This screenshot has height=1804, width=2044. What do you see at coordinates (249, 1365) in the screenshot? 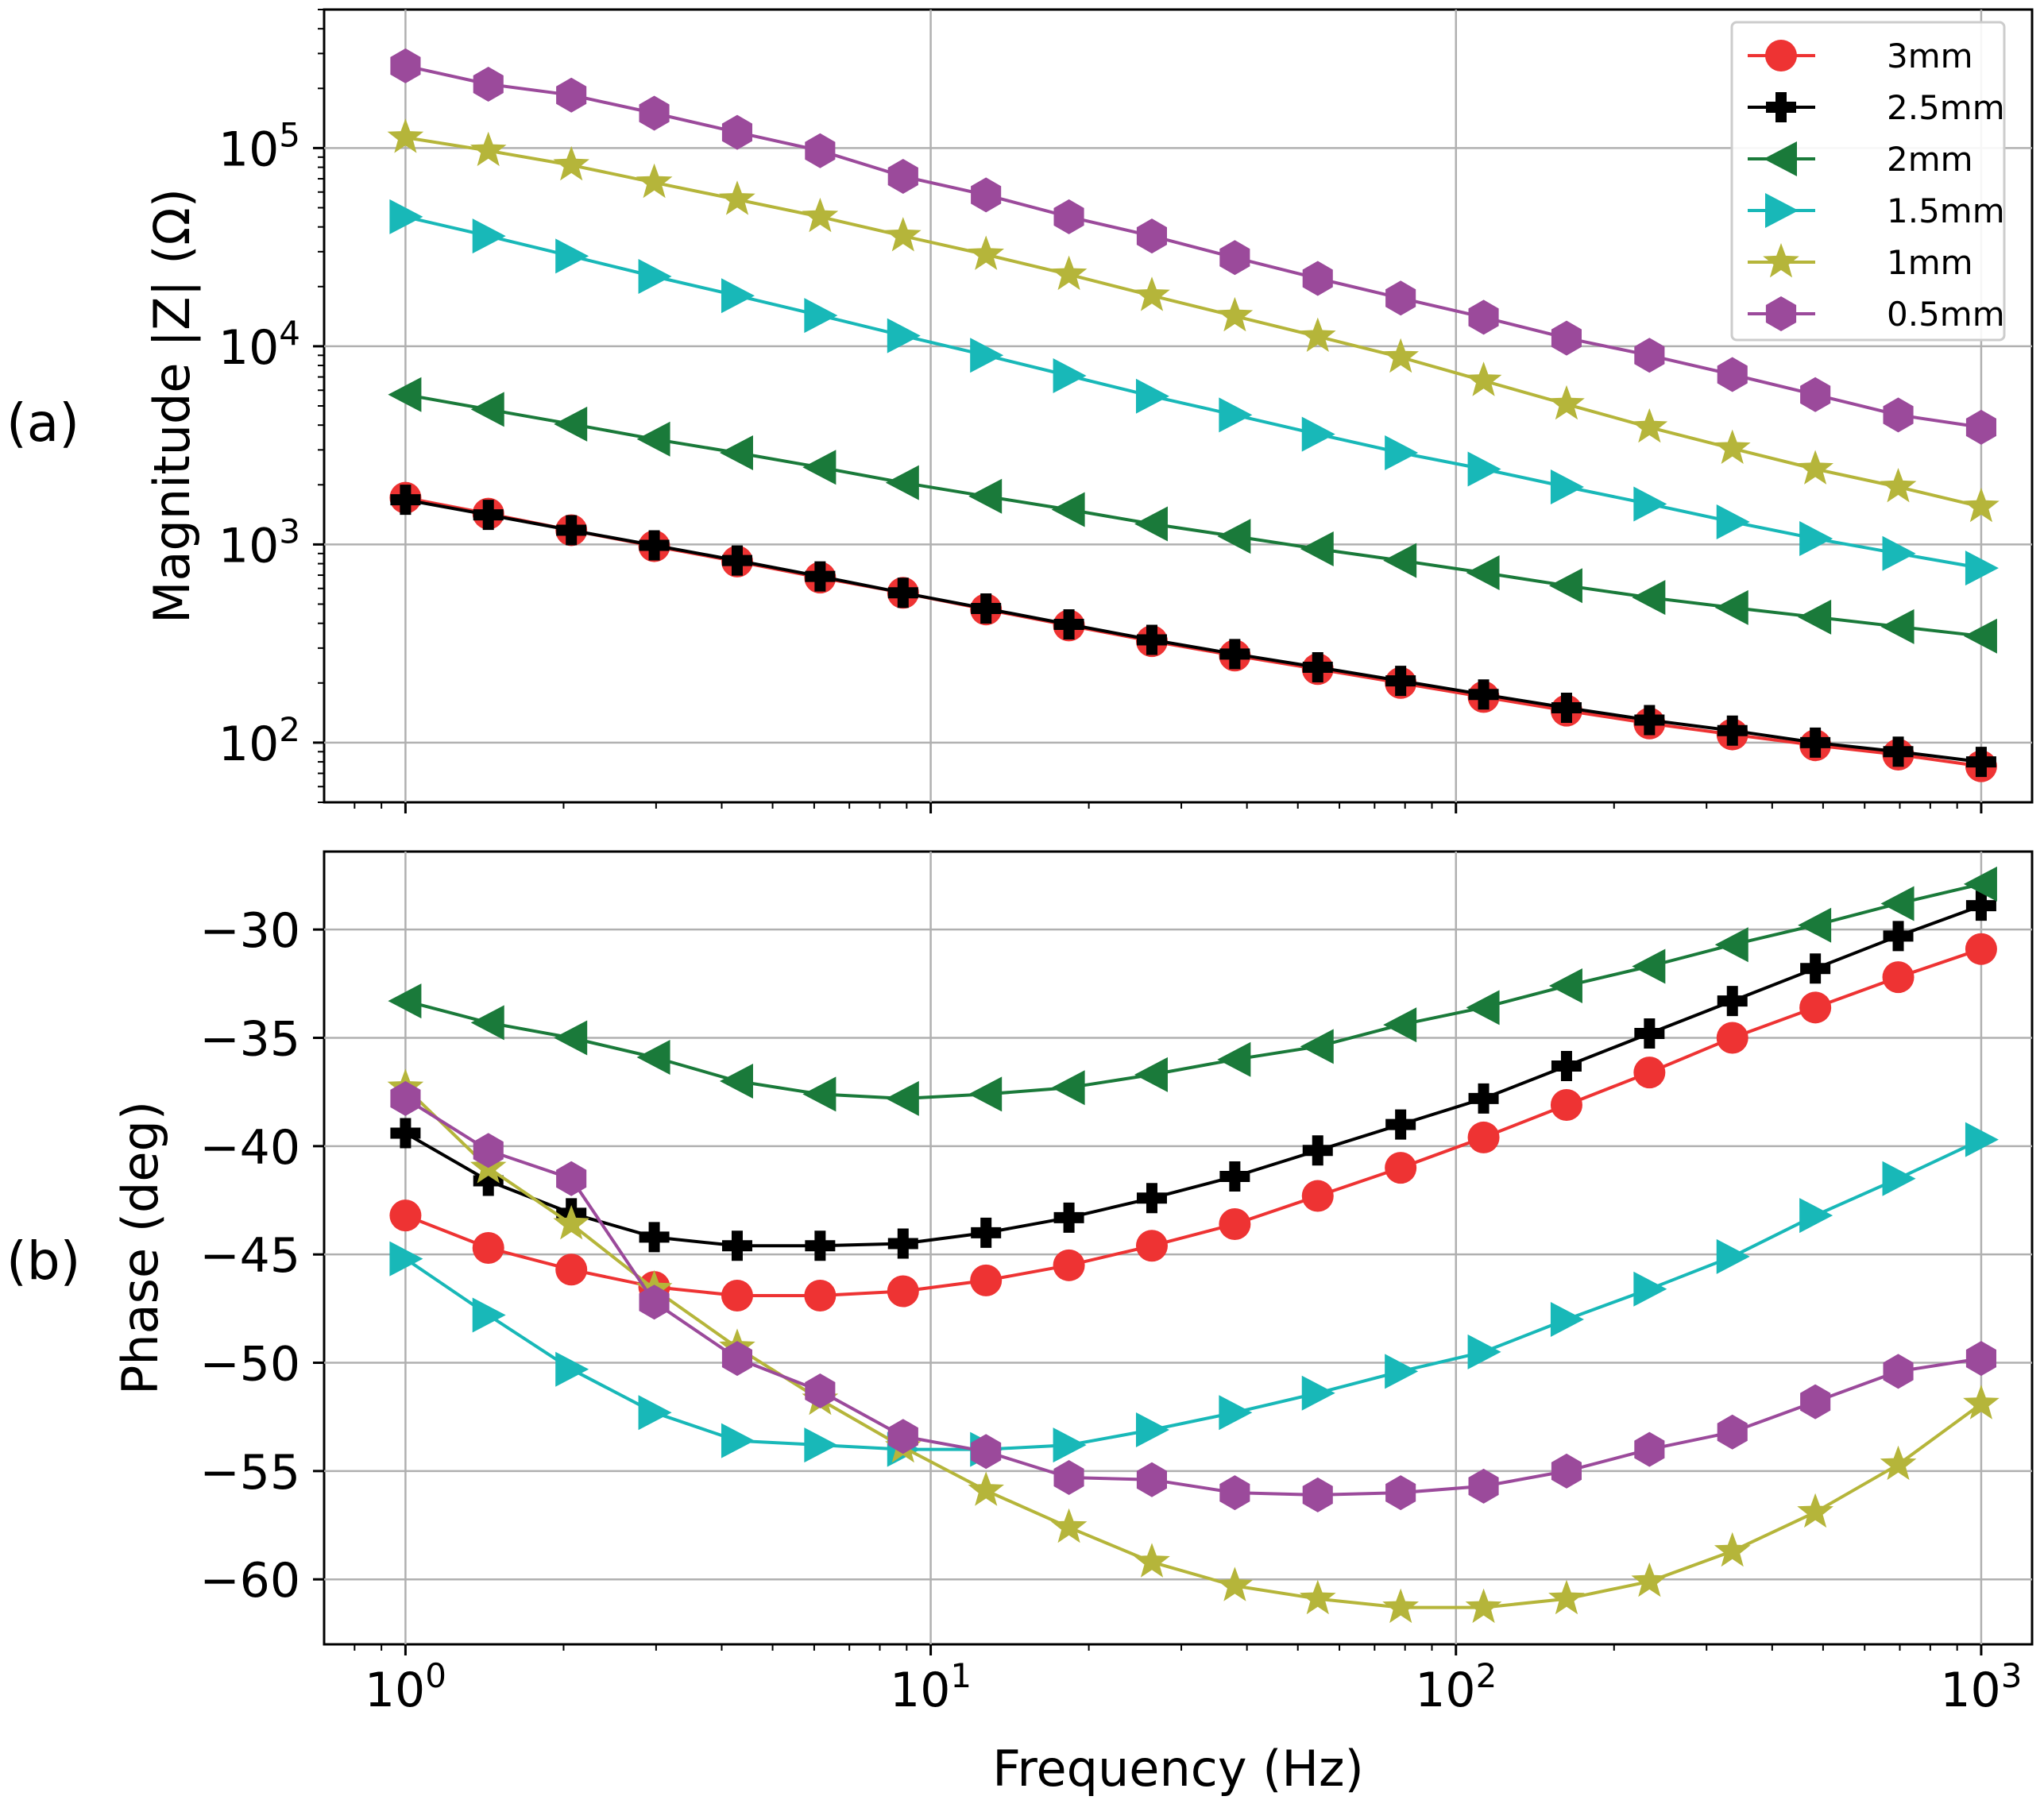
I see `y-tick-label: −50` at bounding box center [249, 1365].